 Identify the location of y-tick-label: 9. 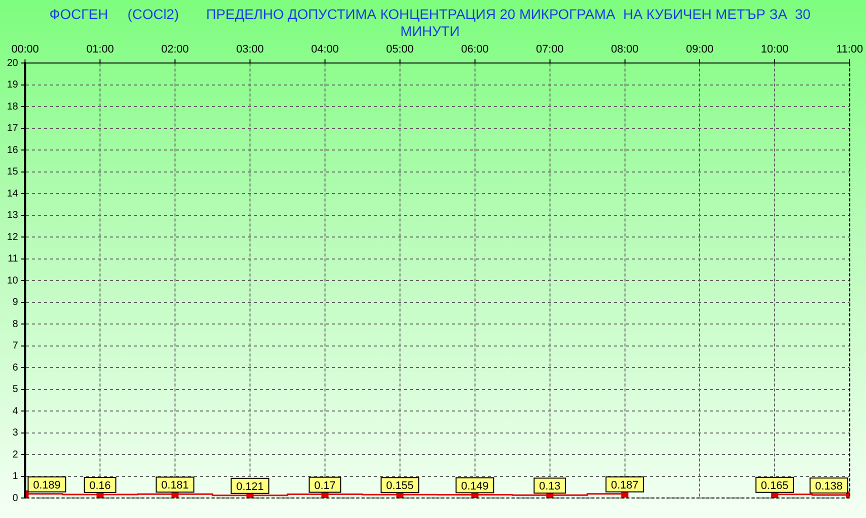
(15, 302).